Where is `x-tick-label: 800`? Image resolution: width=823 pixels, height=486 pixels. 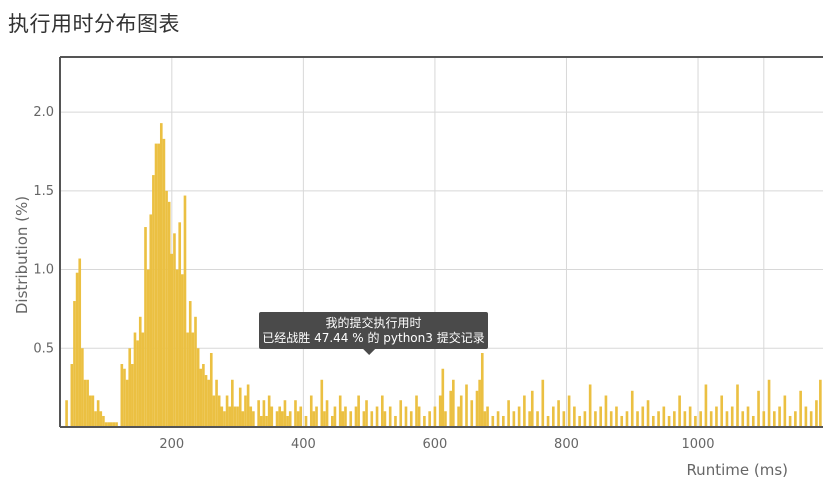
x-tick-label: 800 is located at coordinates (566, 444).